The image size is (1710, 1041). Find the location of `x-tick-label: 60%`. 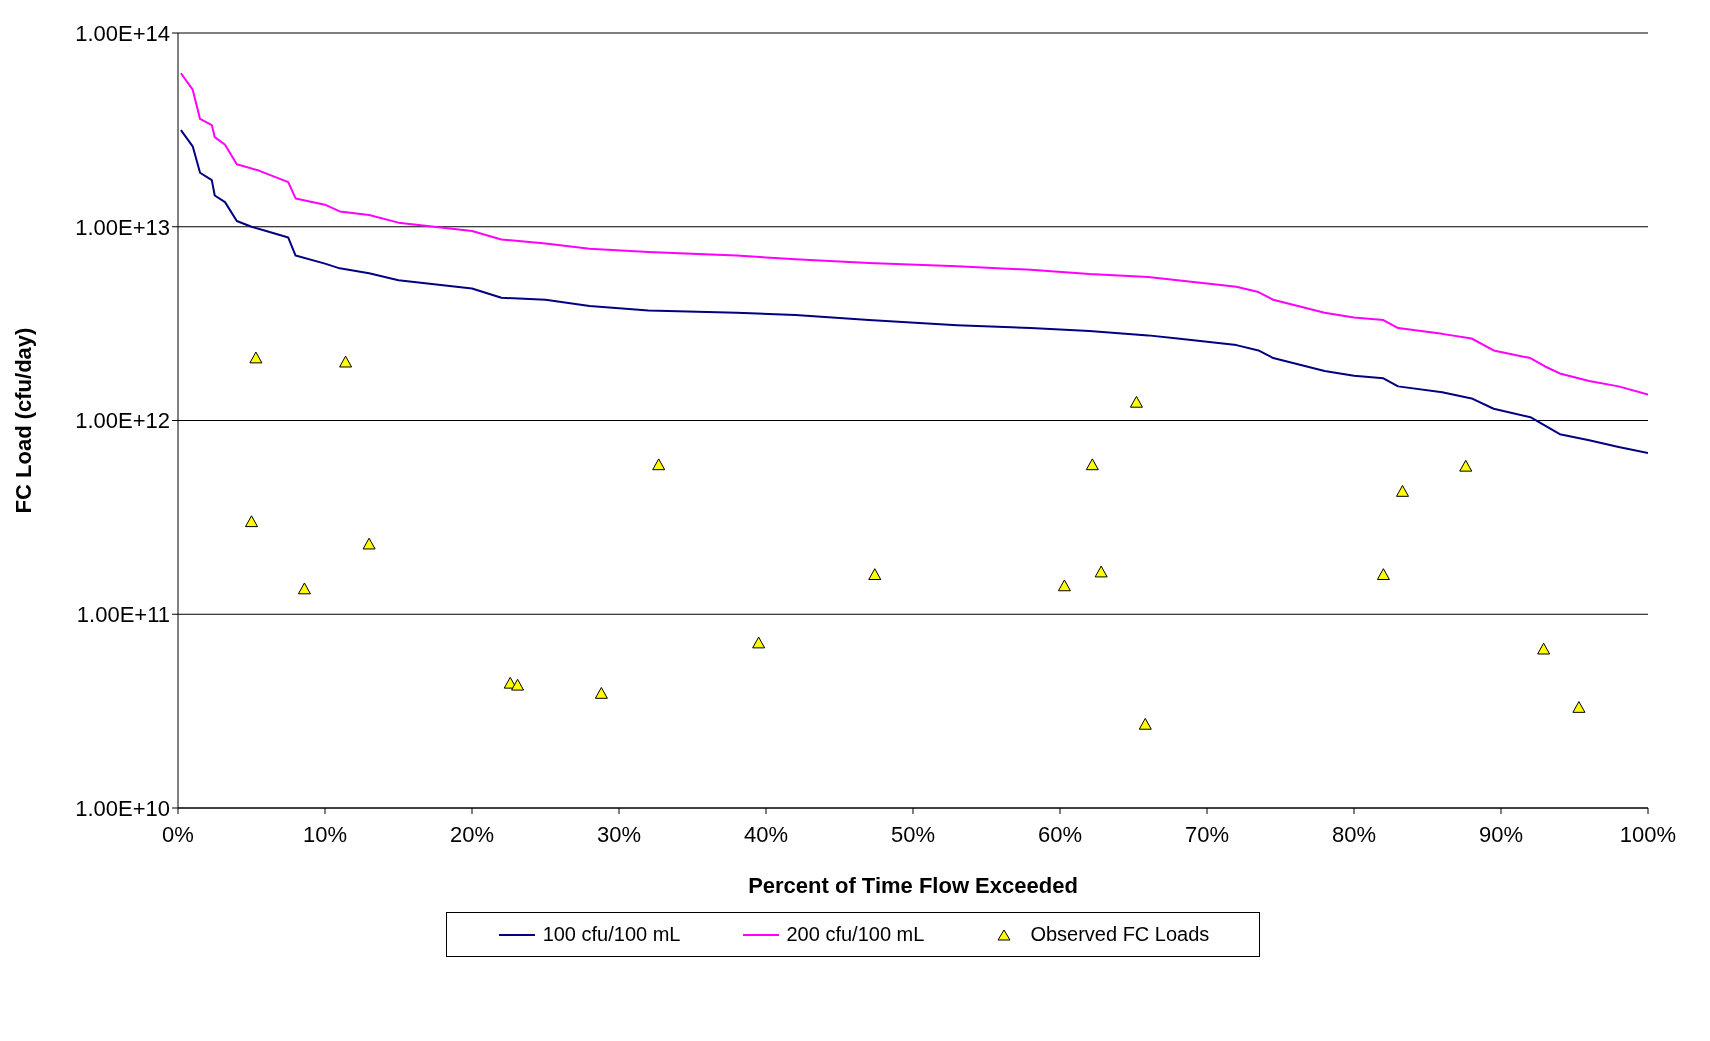

x-tick-label: 60% is located at coordinates (1060, 834).